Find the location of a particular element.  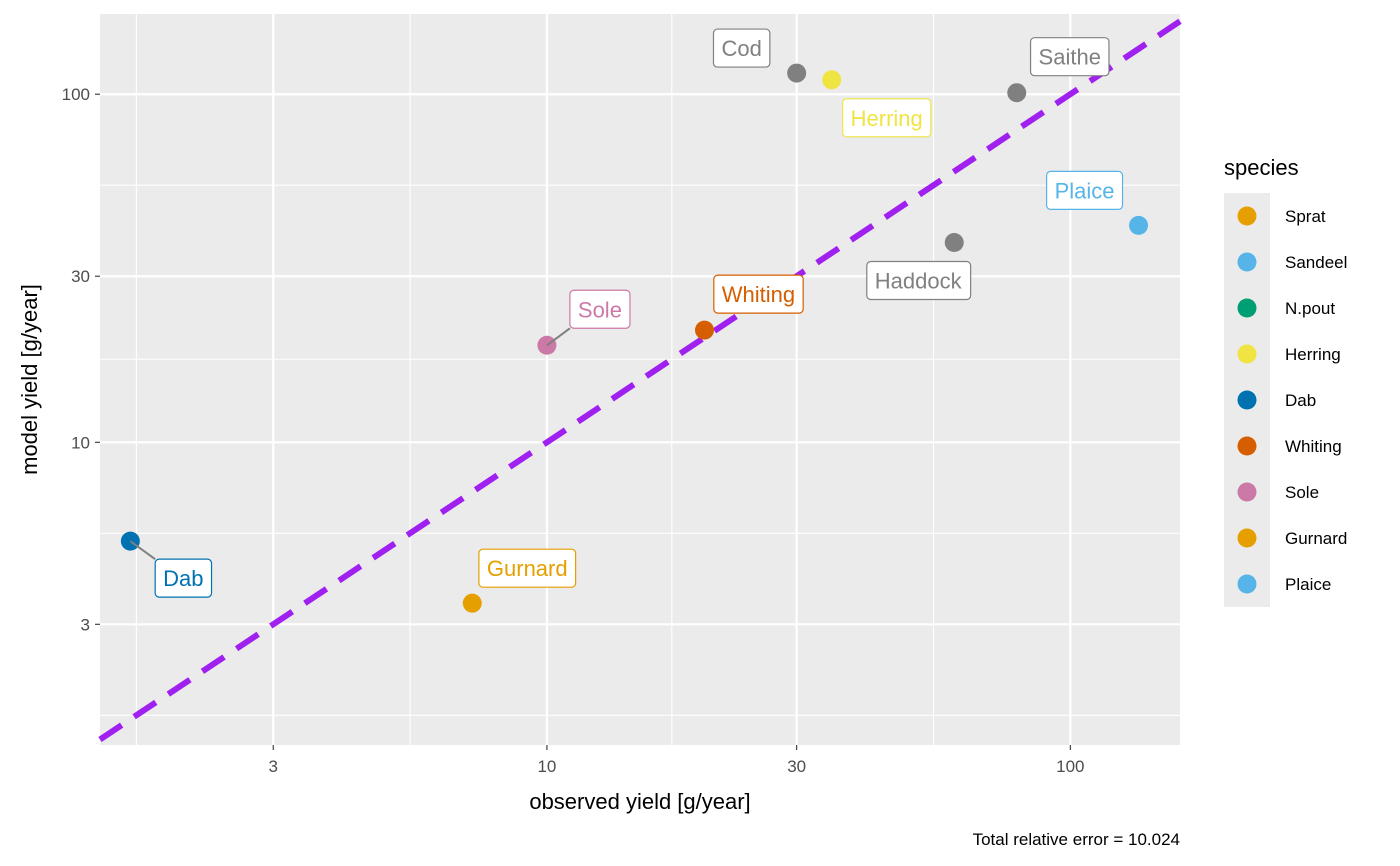

point-plaice is located at coordinates (1139, 225).